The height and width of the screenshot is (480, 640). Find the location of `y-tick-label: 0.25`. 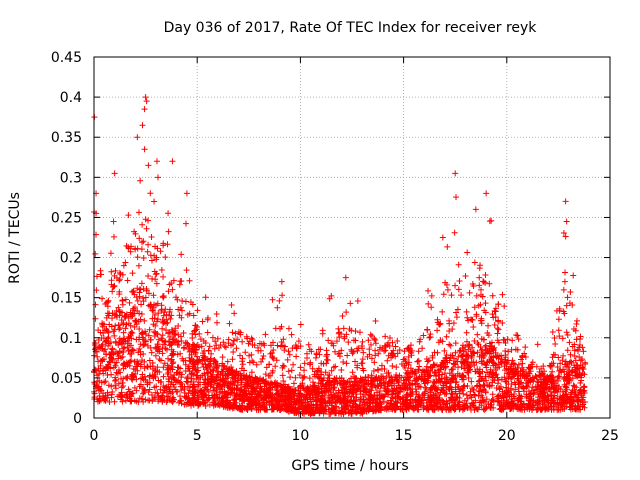

y-tick-label: 0.25 is located at coordinates (66, 218).